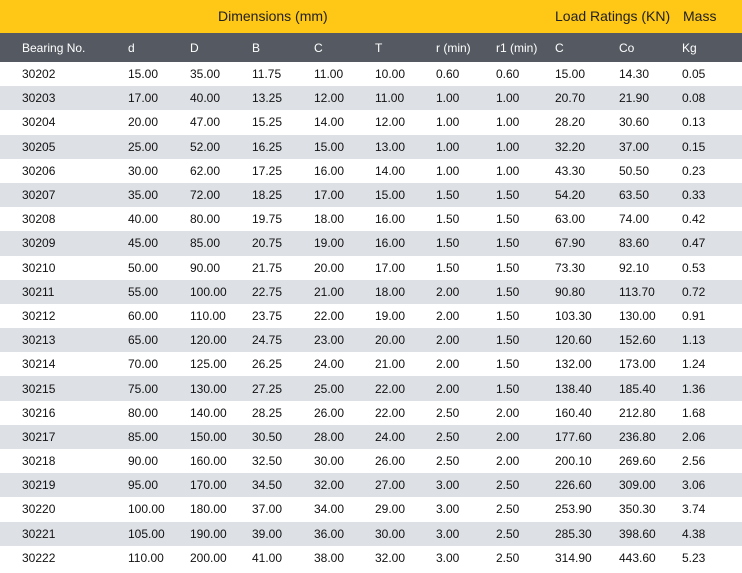 This screenshot has height=573, width=742. Describe the element at coordinates (221, 170) in the screenshot. I see `table-cell: 62.00` at that location.